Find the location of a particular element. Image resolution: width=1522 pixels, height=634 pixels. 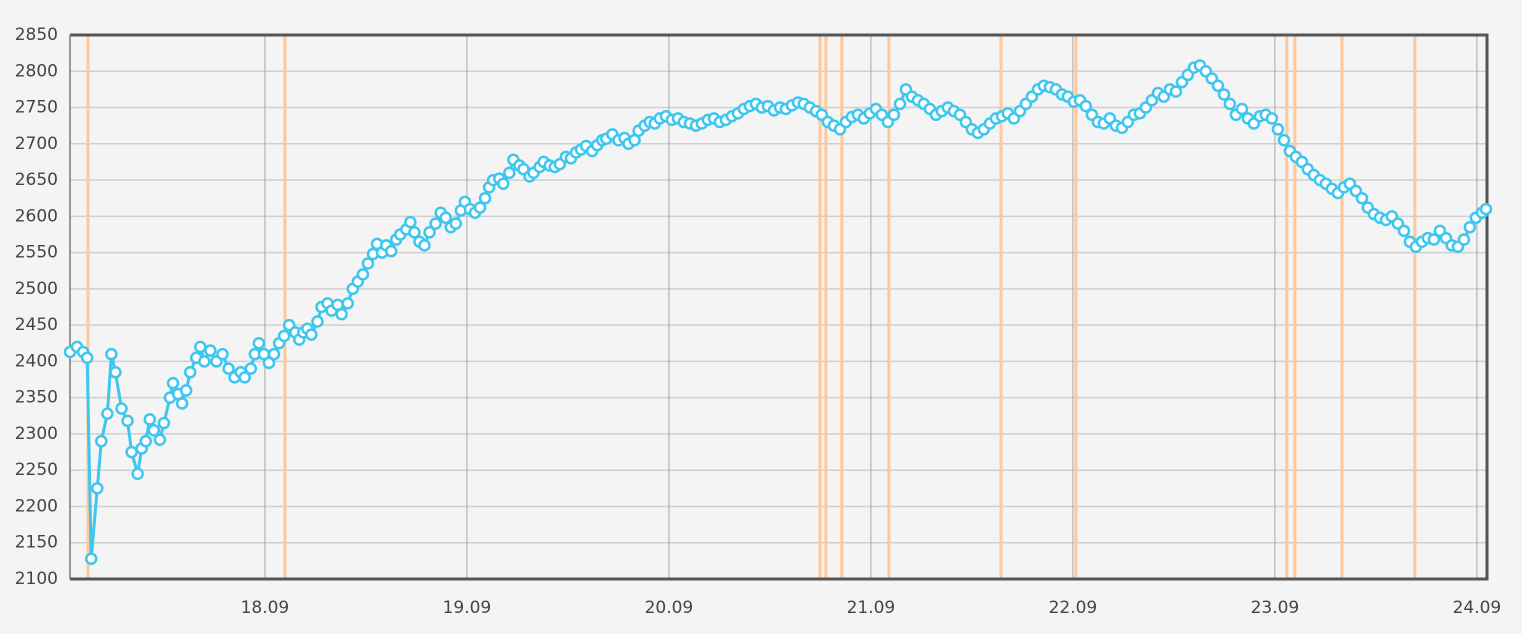

y-tick-label: 2450 is located at coordinates (36, 325).